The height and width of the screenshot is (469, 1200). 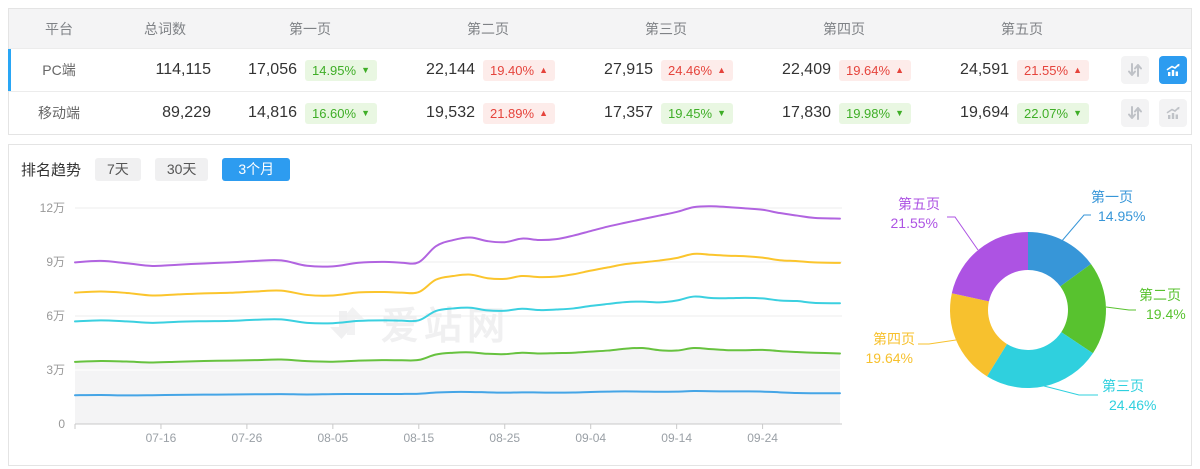 What do you see at coordinates (984, 69) in the screenshot?
I see `page5-count: 24,591` at bounding box center [984, 69].